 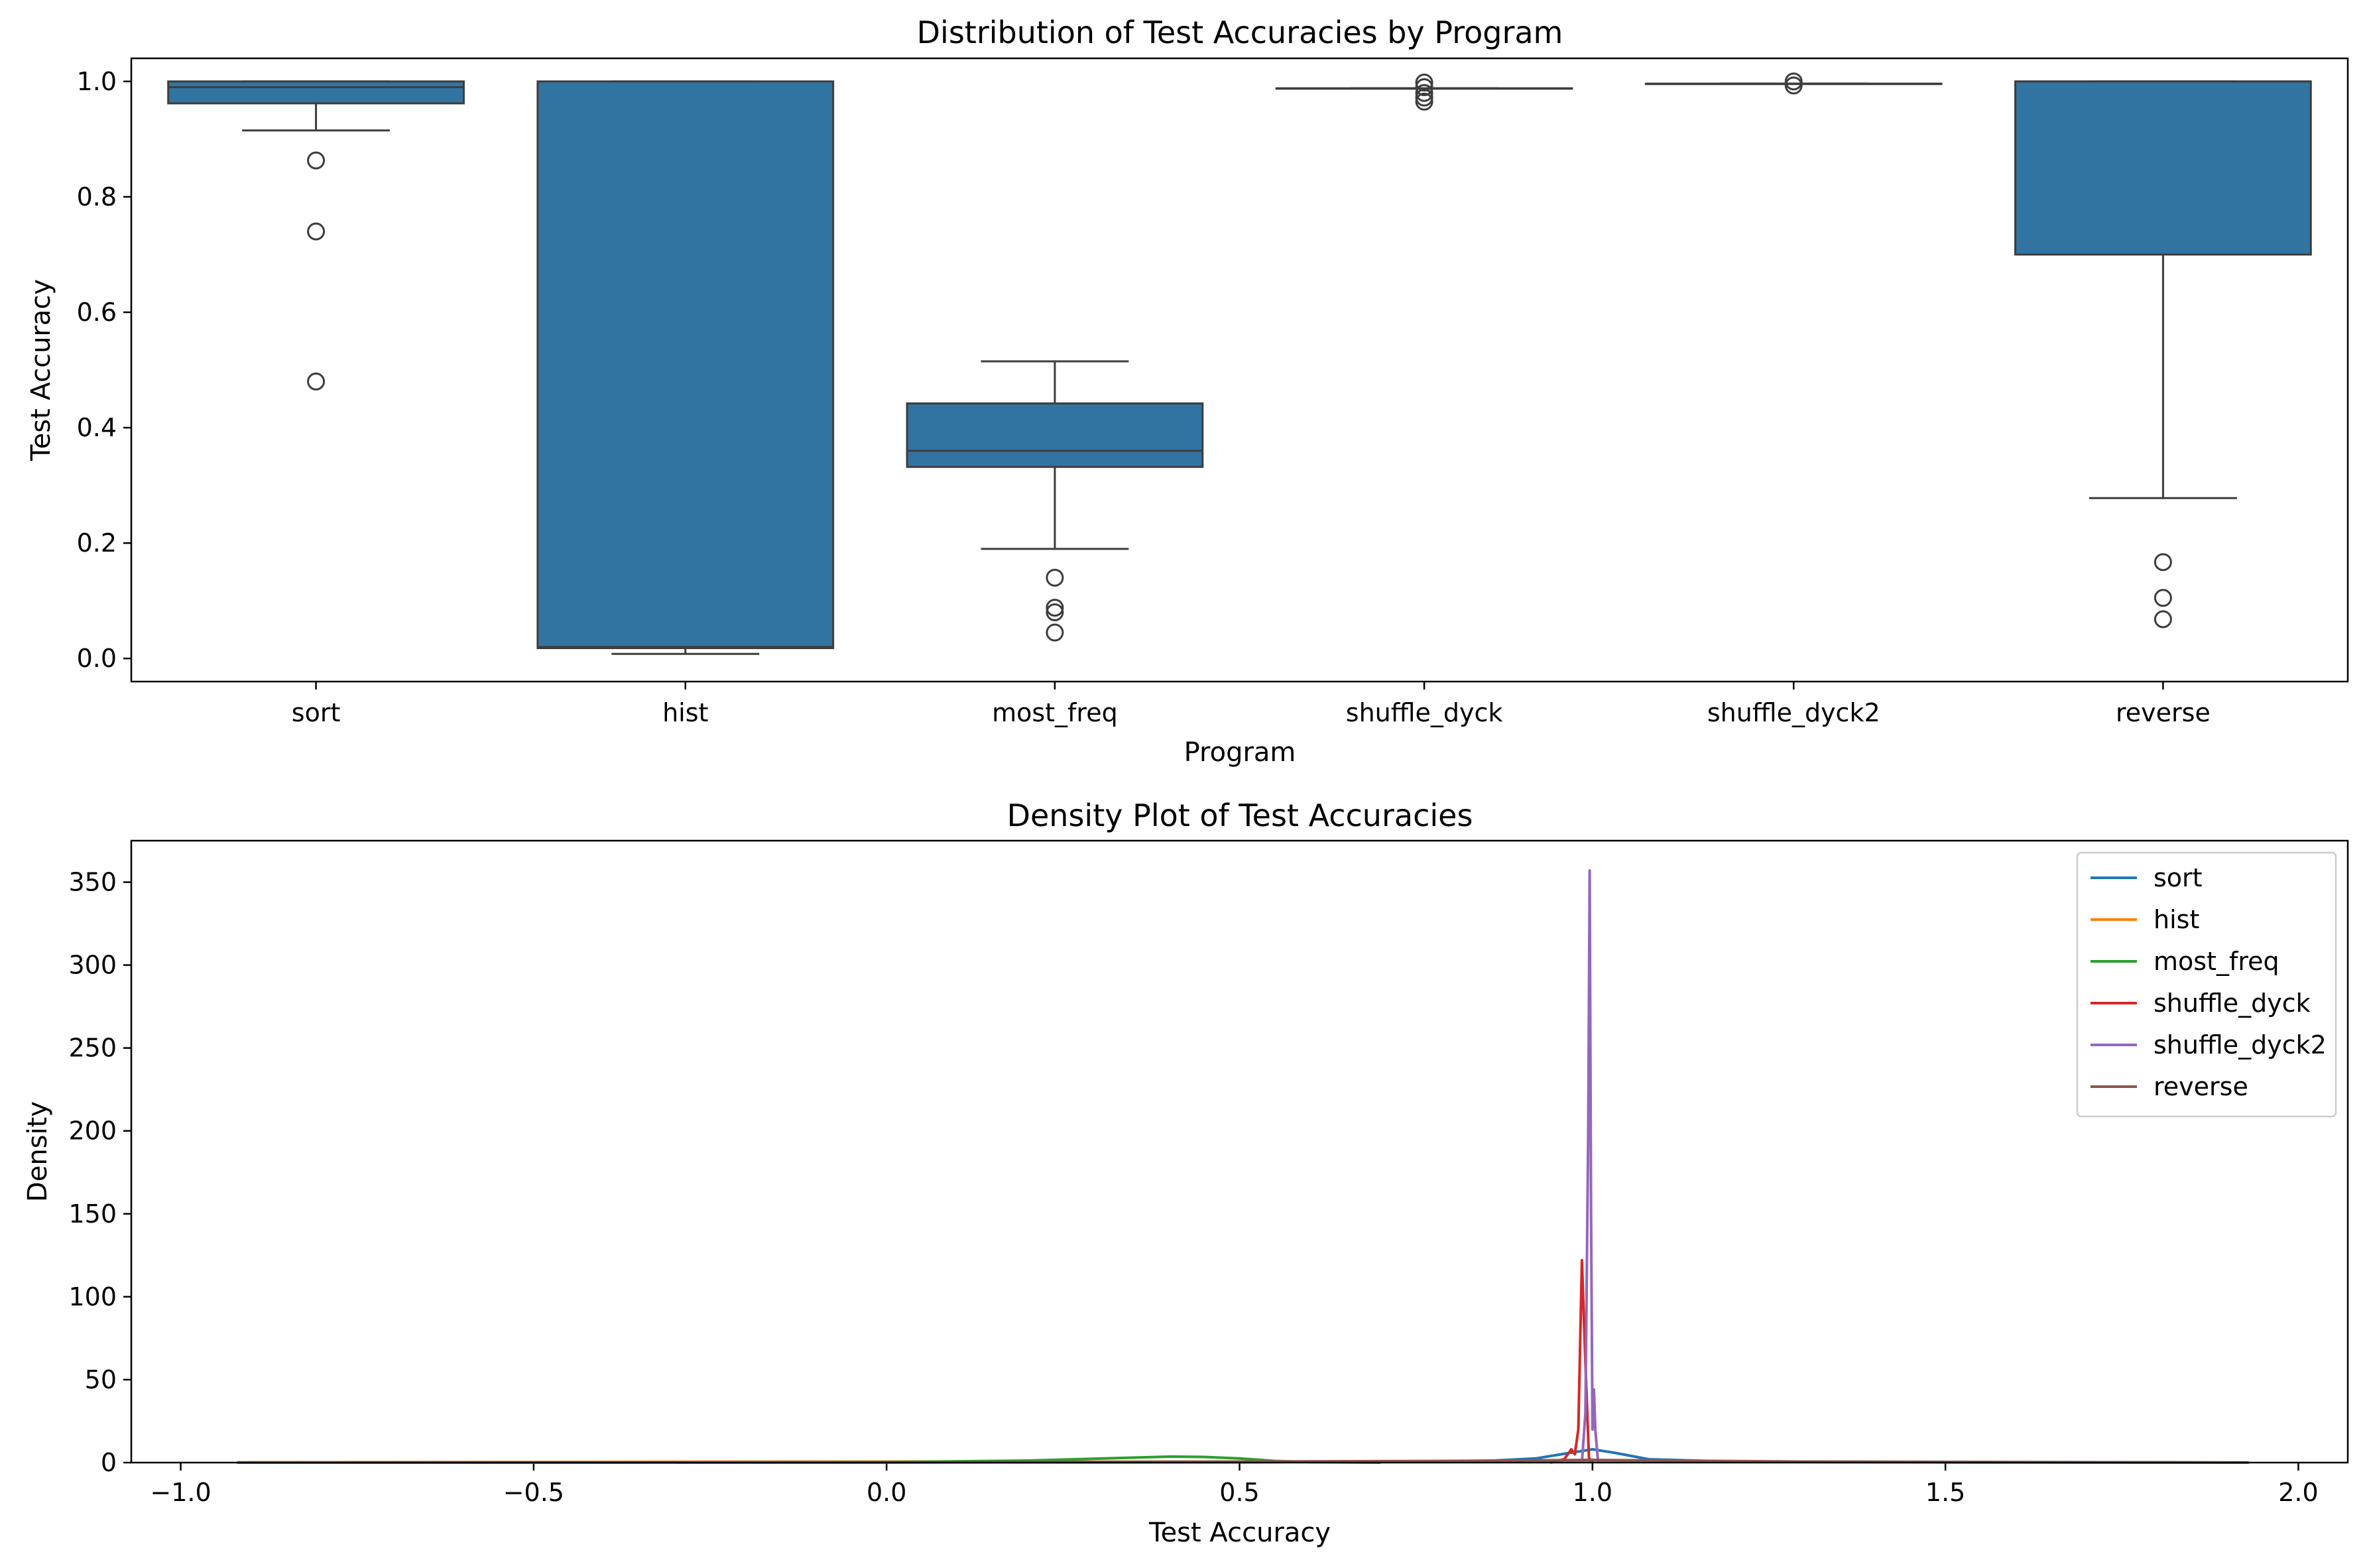 I want to click on legend-item-most_freq: most_freq, so click(x=2185, y=961).